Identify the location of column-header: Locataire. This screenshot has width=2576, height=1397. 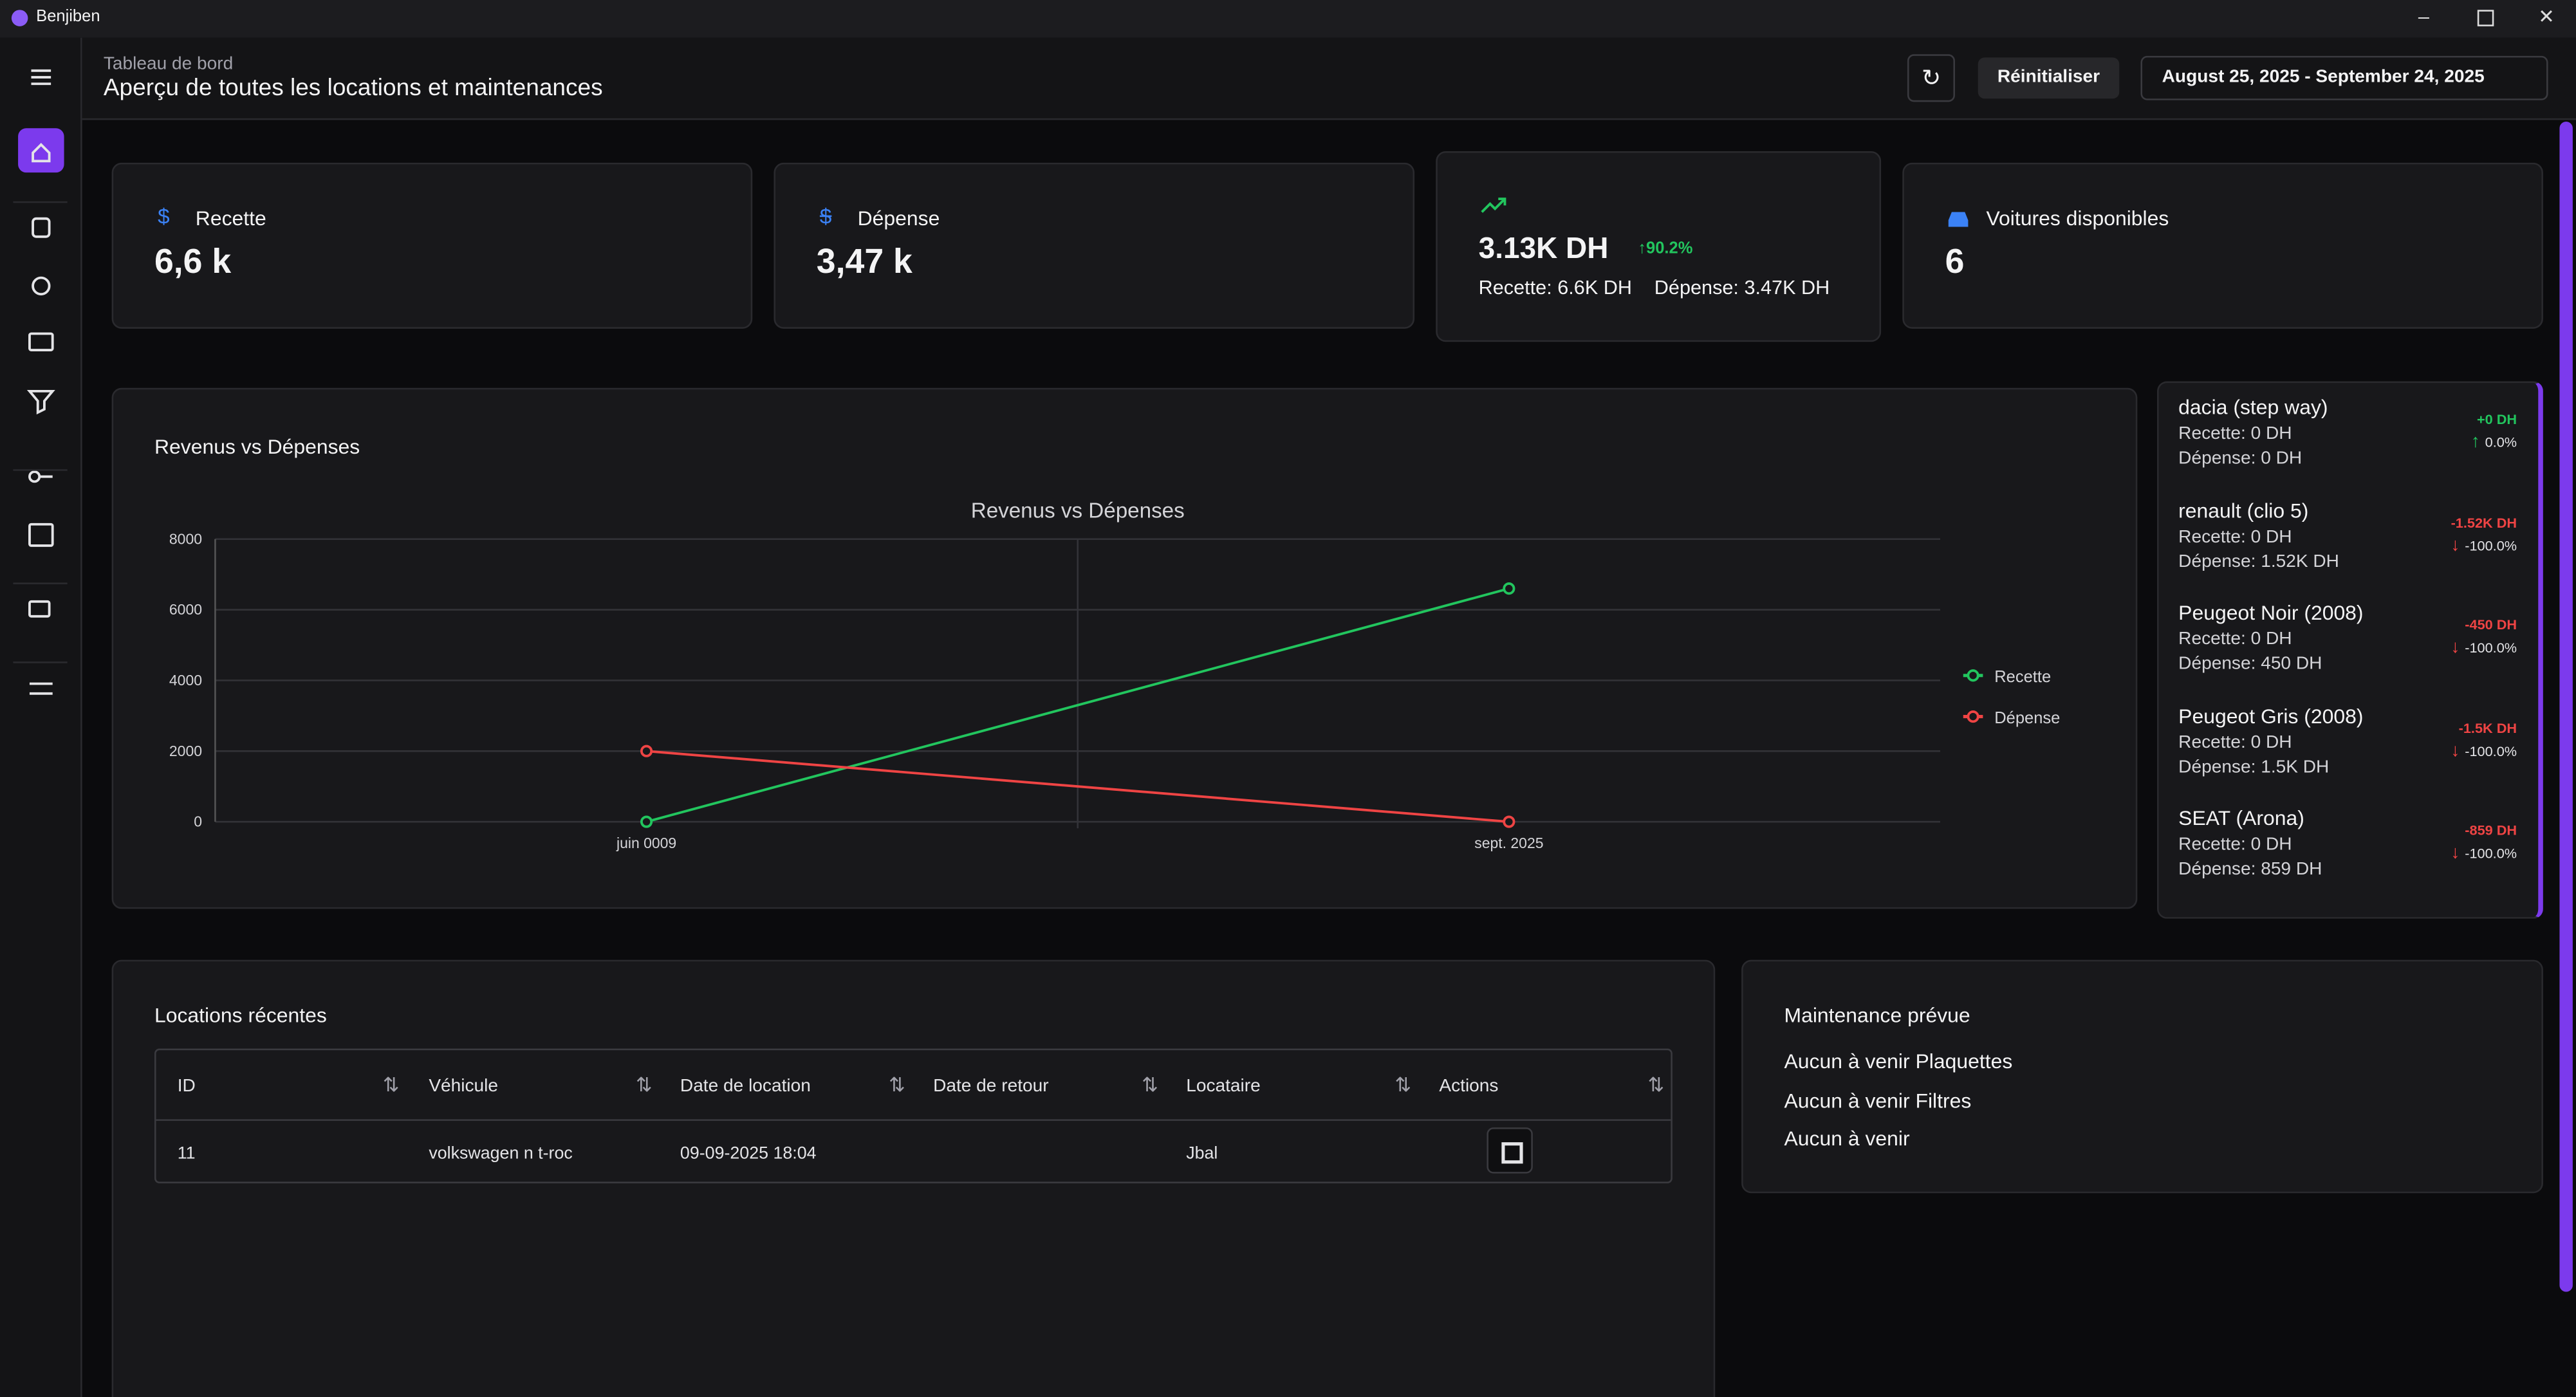
(1223, 1086).